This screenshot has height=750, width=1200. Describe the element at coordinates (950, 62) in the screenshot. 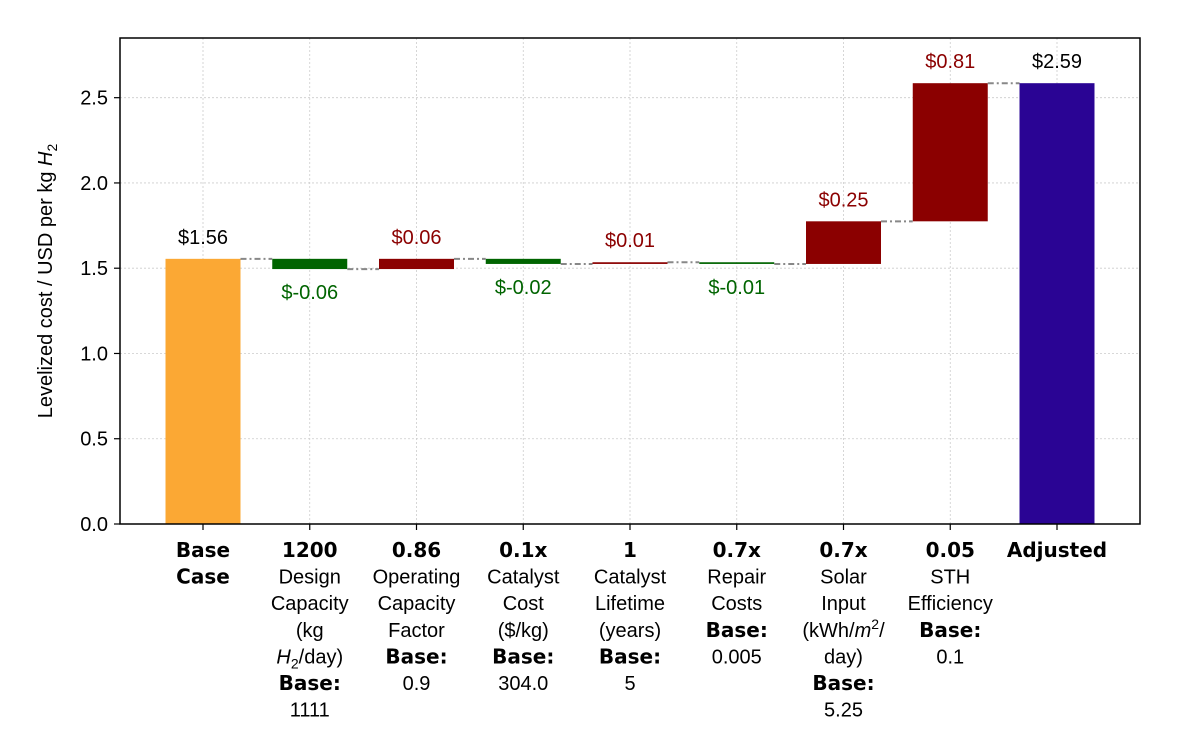

I see `value-label: $0.81` at that location.